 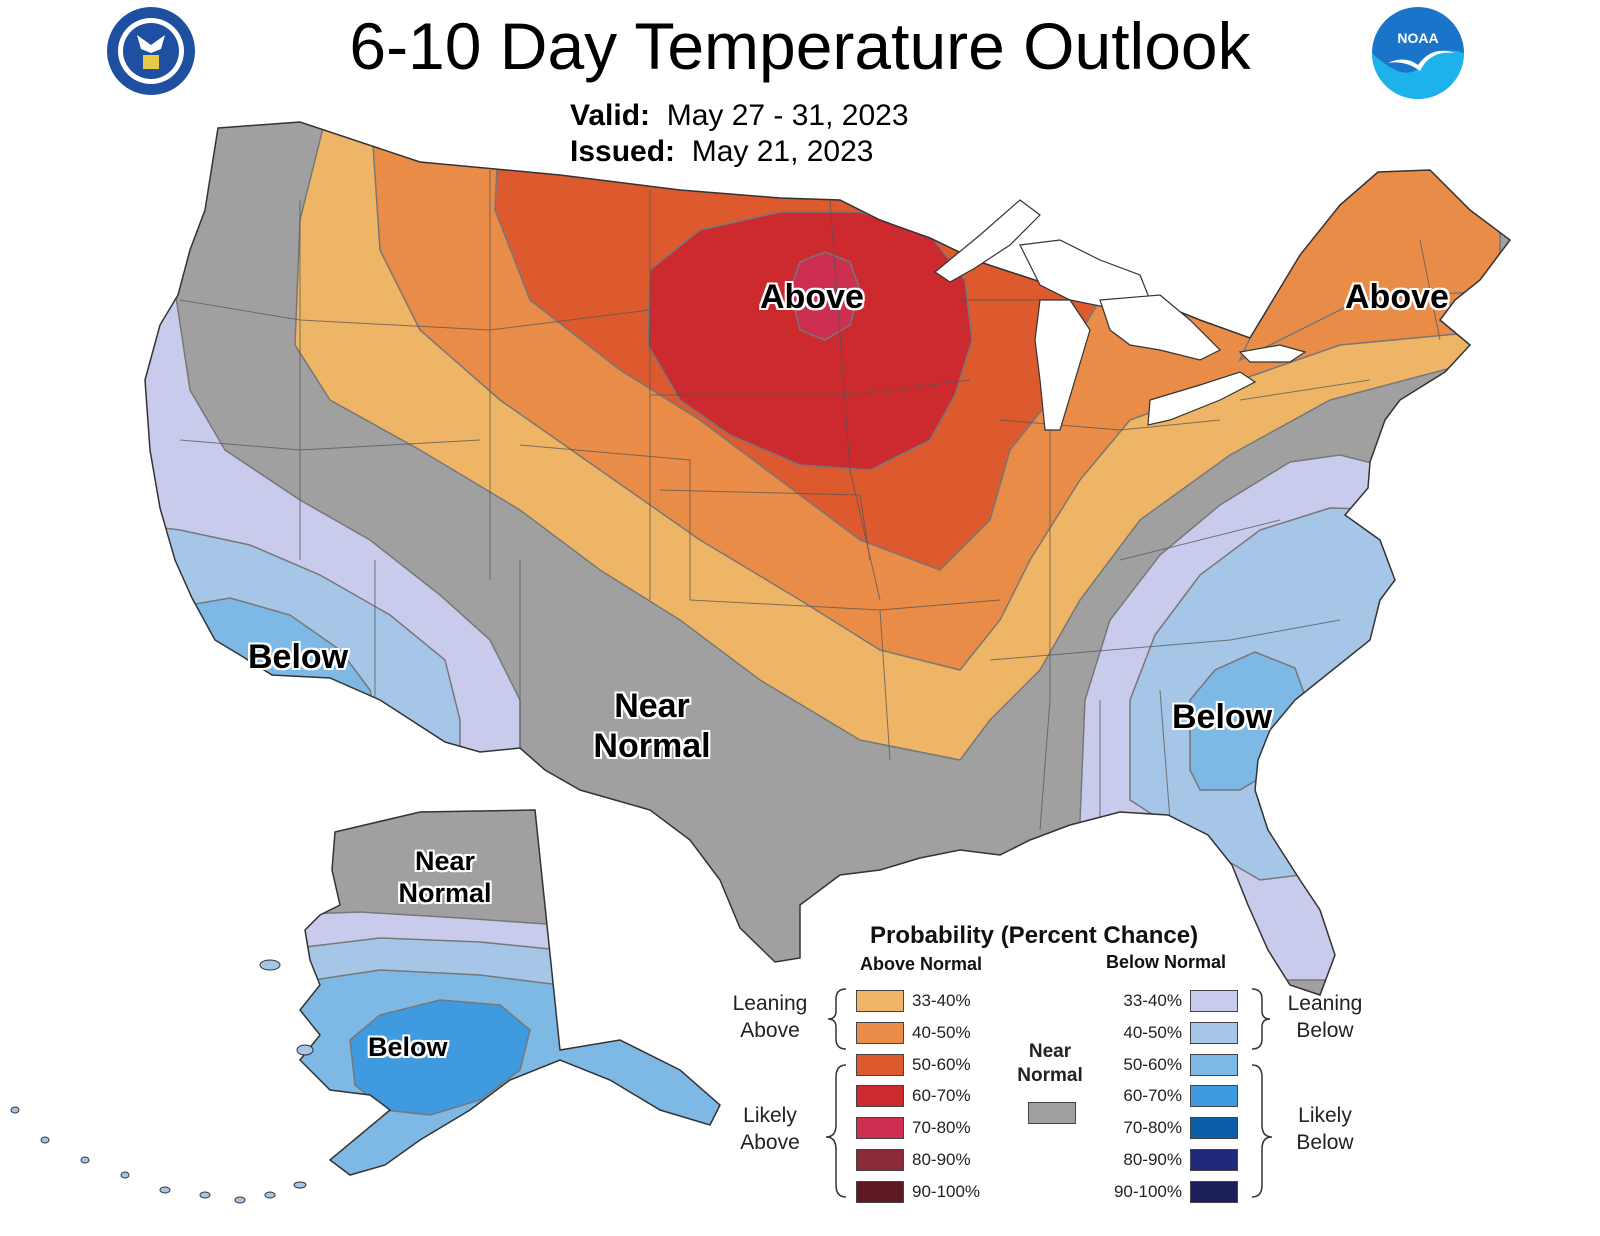 What do you see at coordinates (941, 1064) in the screenshot?
I see `legend-above-range-2: 50-60%` at bounding box center [941, 1064].